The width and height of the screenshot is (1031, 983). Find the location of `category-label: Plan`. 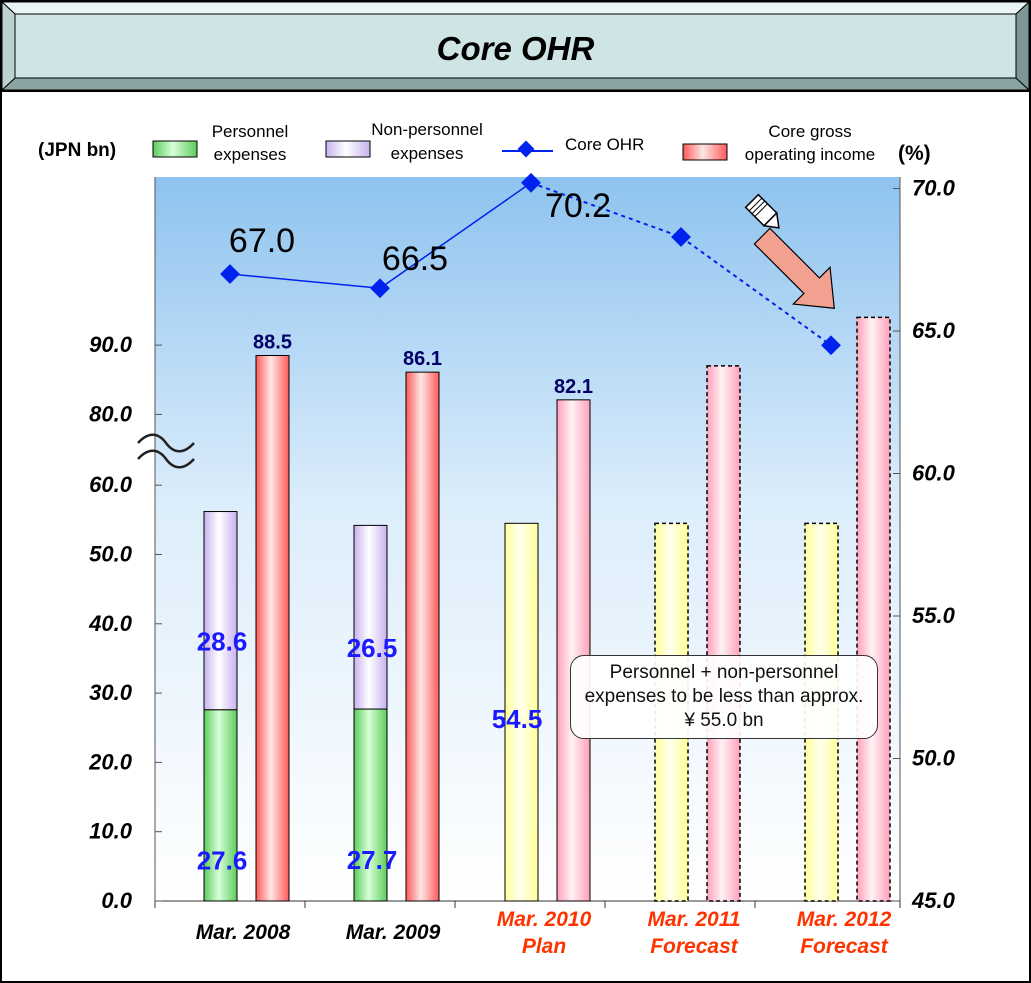

category-label: Plan is located at coordinates (544, 946).